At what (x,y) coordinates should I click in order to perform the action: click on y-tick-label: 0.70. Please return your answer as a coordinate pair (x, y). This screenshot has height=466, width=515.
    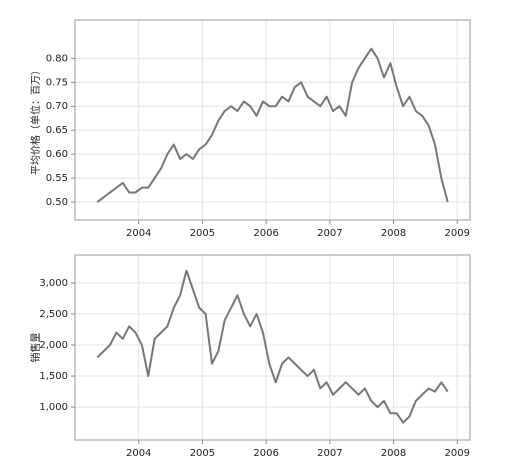
    Looking at the image, I should click on (57, 106).